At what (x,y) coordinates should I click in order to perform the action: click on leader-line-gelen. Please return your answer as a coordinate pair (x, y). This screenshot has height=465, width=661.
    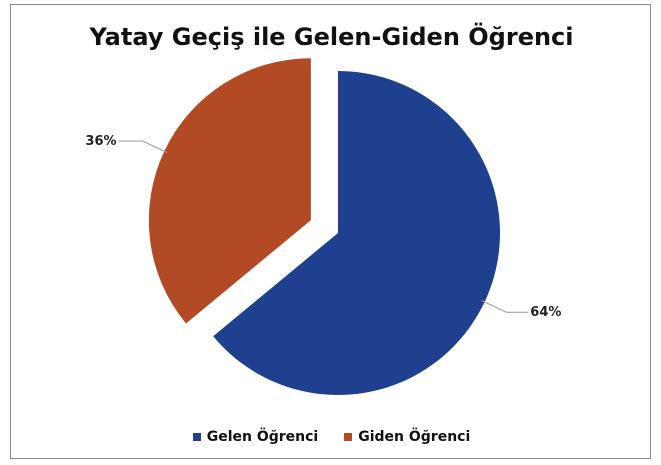
    Looking at the image, I should click on (505, 306).